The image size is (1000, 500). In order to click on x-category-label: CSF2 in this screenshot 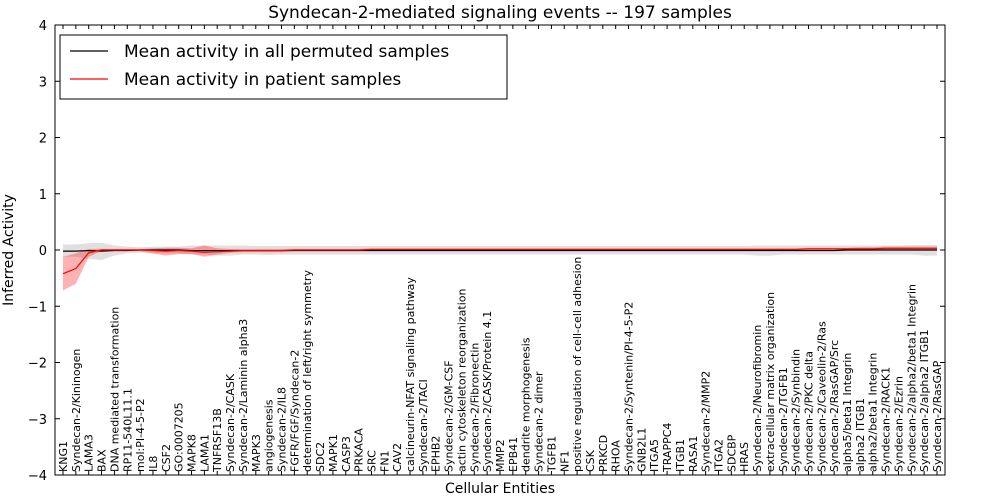, I will do `click(166, 458)`.